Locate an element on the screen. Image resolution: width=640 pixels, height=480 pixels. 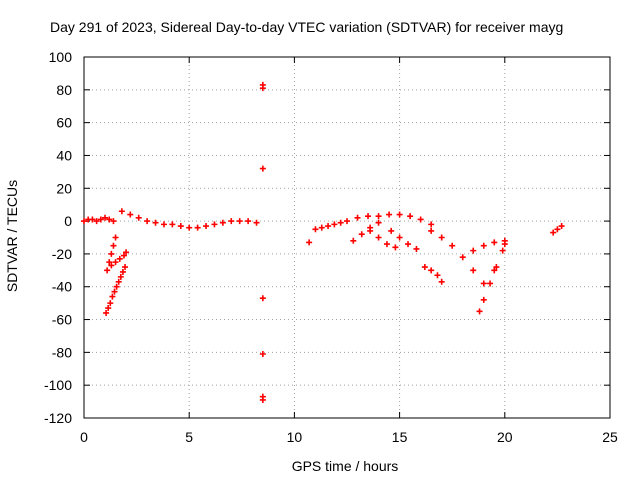
x-tick-label: 15 is located at coordinates (400, 437).